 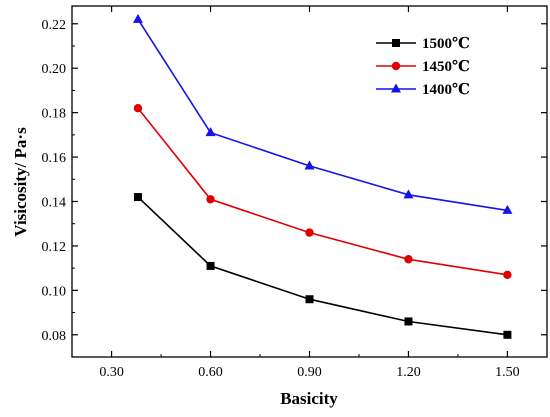 I want to click on y-tick-label: 0.20, so click(x=54, y=69).